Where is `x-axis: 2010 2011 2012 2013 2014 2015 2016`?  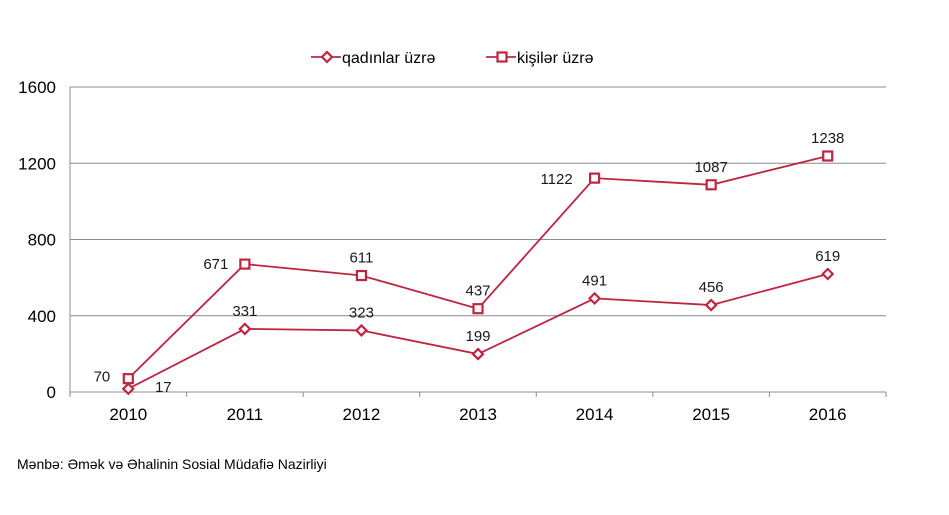 x-axis: 2010 2011 2012 2013 2014 2015 2016 is located at coordinates (478, 407).